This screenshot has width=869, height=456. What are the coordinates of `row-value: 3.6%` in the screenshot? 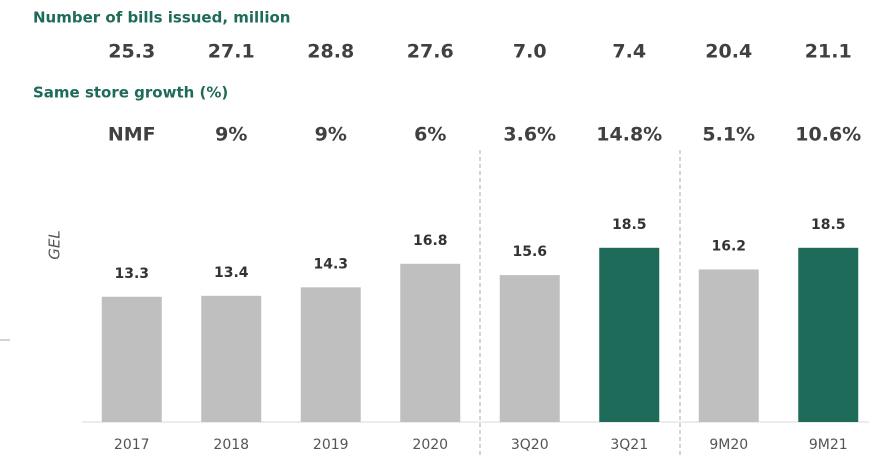 It's located at (529, 135).